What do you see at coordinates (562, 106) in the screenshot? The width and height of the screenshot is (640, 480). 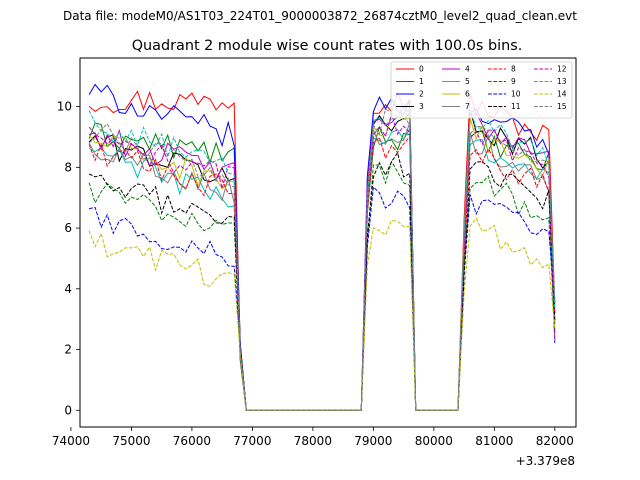 I see `legend-label-15: 15` at bounding box center [562, 106].